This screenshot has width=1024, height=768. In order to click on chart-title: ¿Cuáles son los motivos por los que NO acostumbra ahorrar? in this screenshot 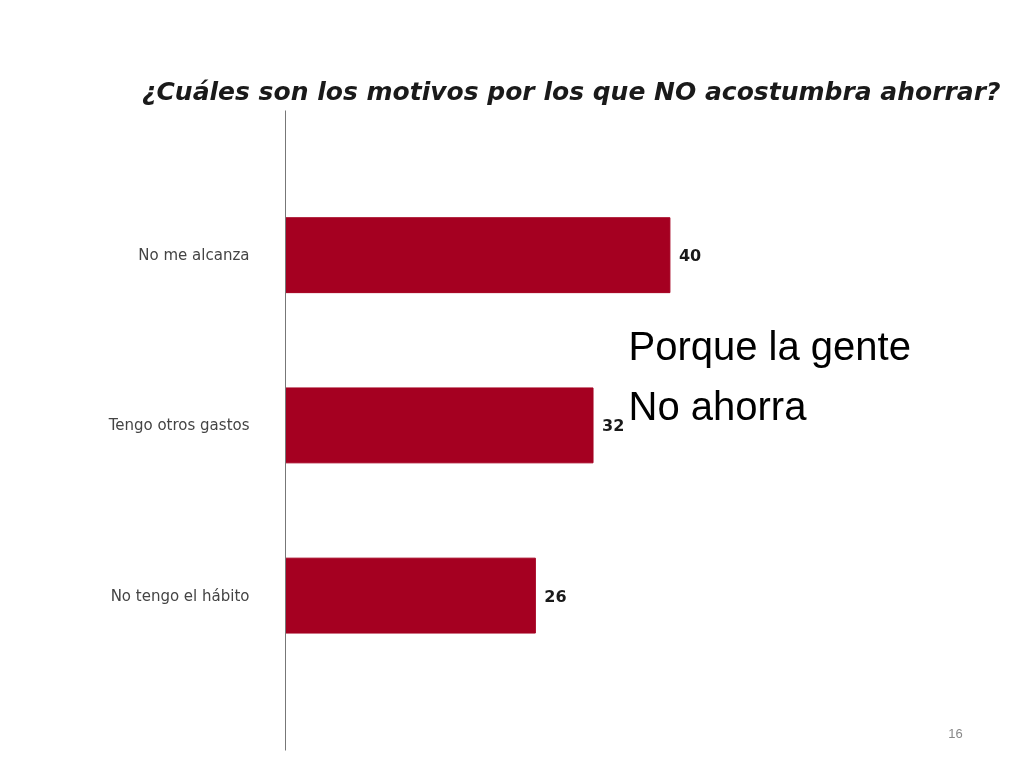, I will do `click(571, 91)`.